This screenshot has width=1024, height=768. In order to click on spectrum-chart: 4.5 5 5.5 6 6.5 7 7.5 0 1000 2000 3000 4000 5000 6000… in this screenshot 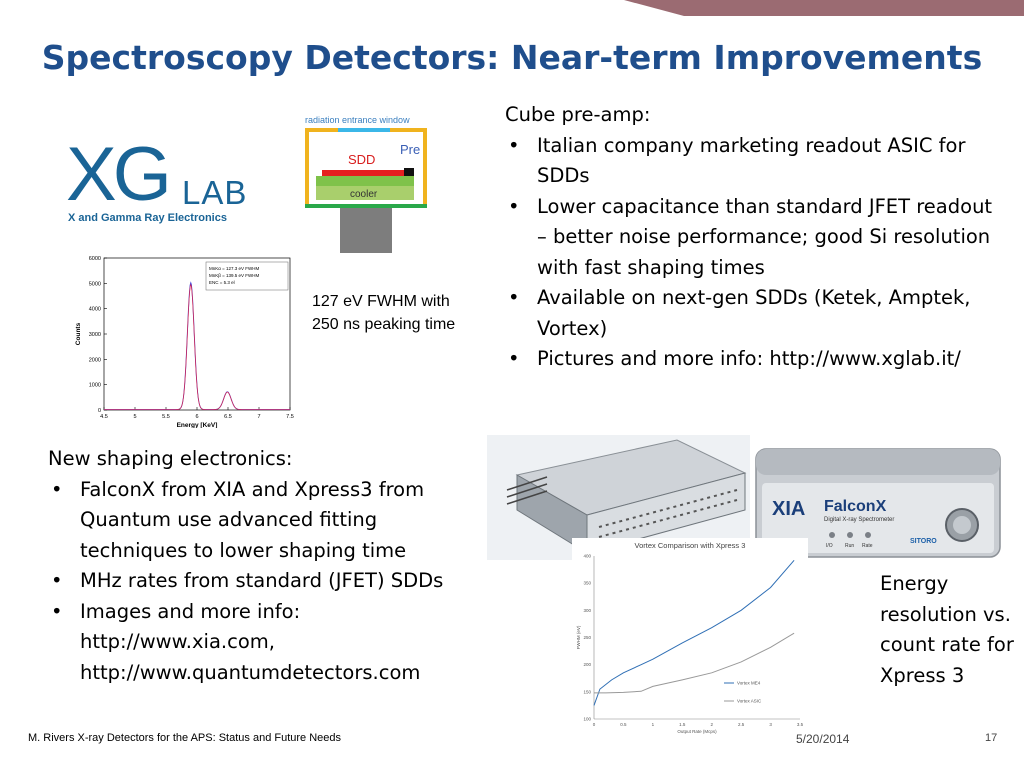, I will do `click(184, 342)`.